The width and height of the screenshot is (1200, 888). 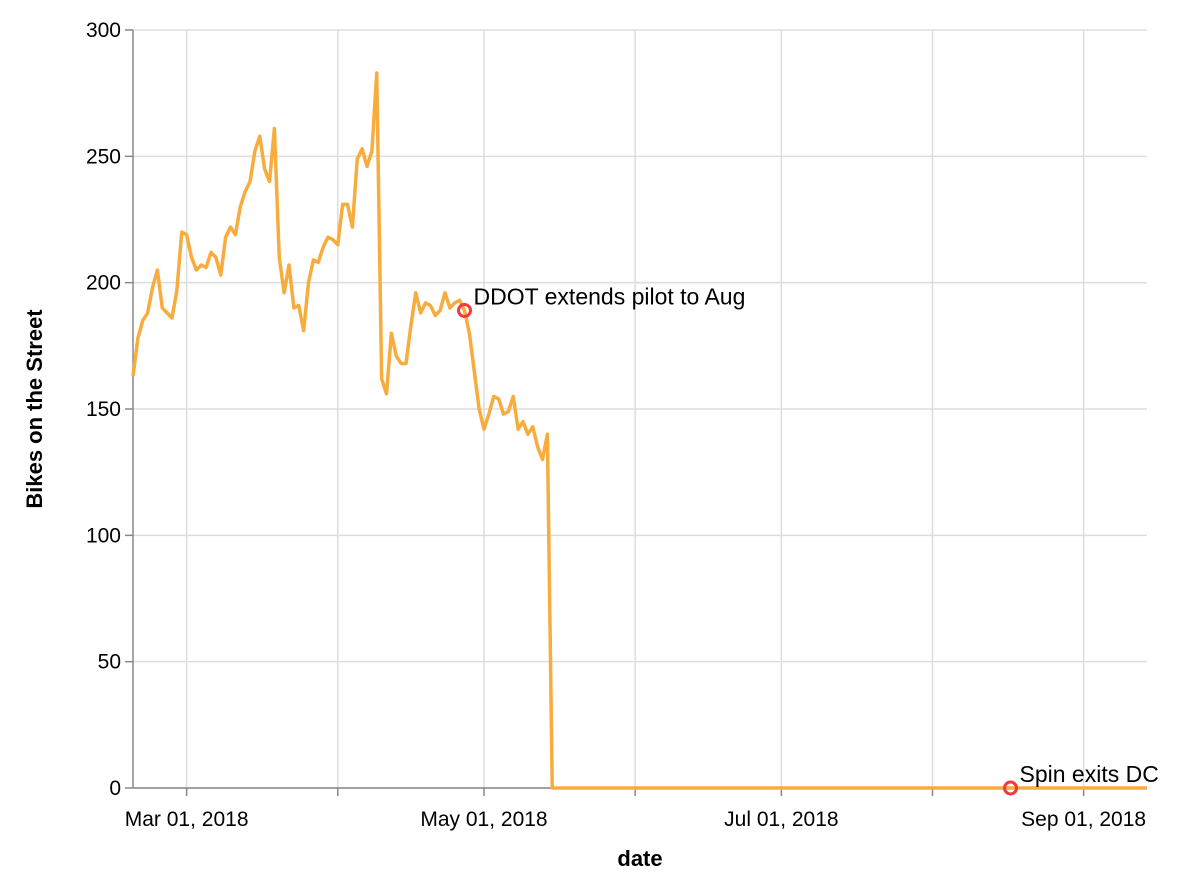 What do you see at coordinates (103, 535) in the screenshot?
I see `y-tick-label: 100` at bounding box center [103, 535].